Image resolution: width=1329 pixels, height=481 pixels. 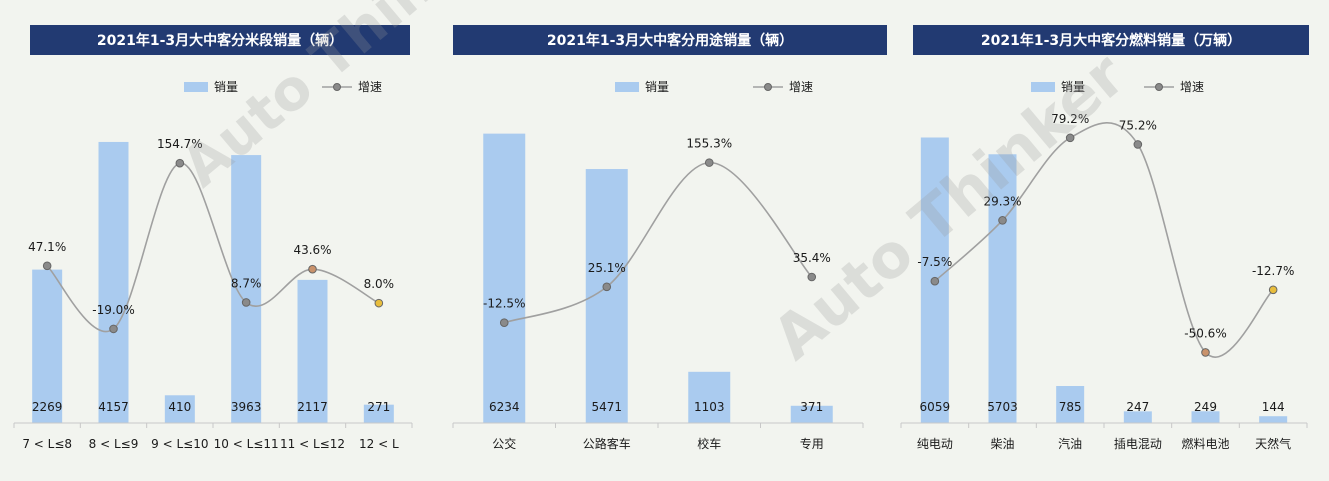 What do you see at coordinates (504, 304) in the screenshot?
I see `growth-label: -12.5%` at bounding box center [504, 304].